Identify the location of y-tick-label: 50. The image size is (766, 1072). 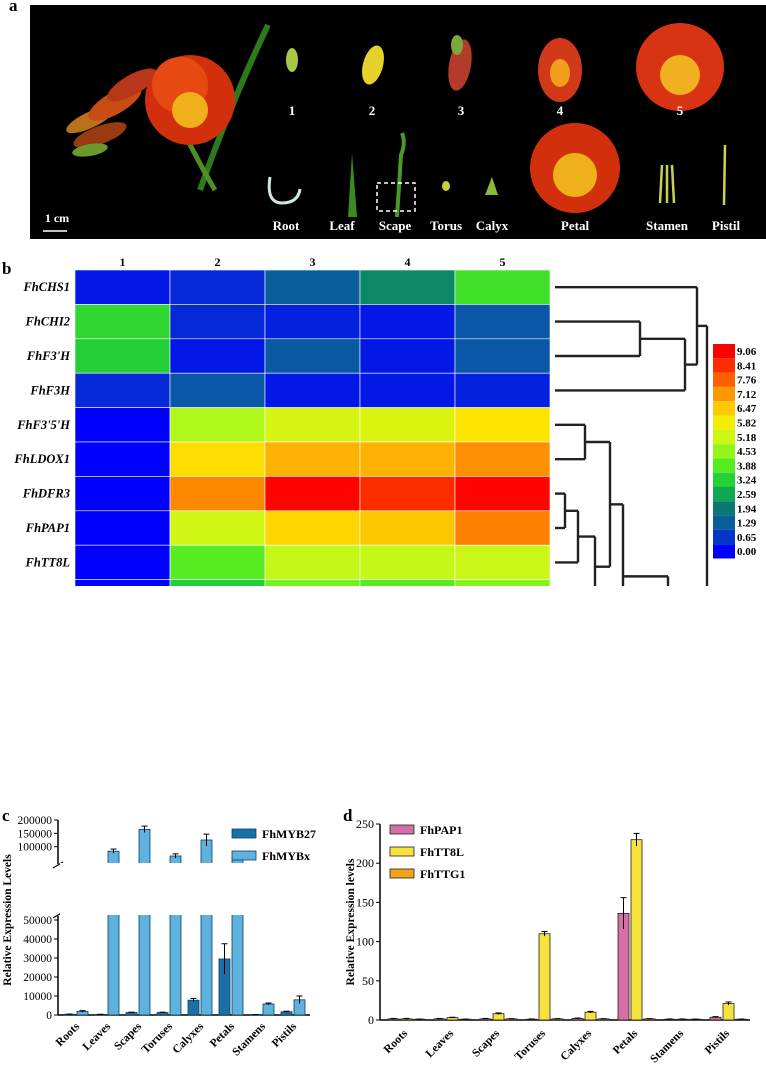
(368, 981).